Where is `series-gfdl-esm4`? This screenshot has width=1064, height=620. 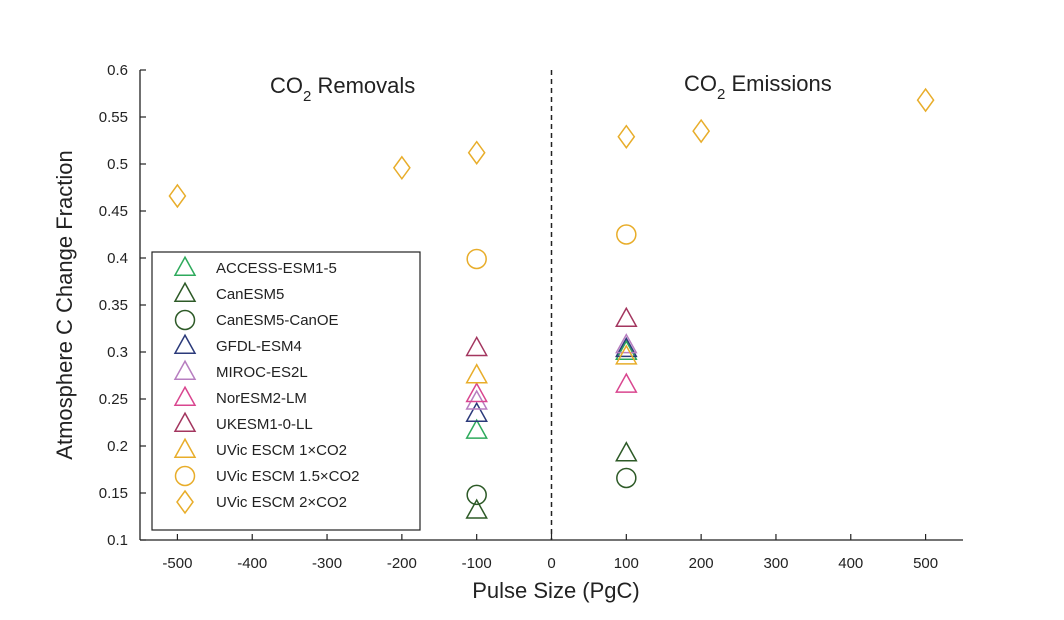 series-gfdl-esm4 is located at coordinates (551, 379).